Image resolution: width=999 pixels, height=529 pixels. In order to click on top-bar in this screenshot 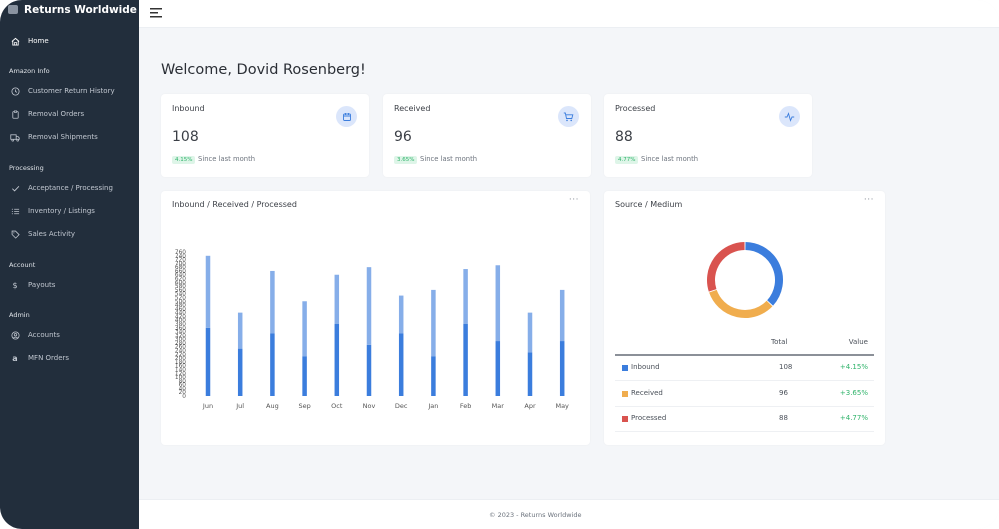, I will do `click(569, 14)`.